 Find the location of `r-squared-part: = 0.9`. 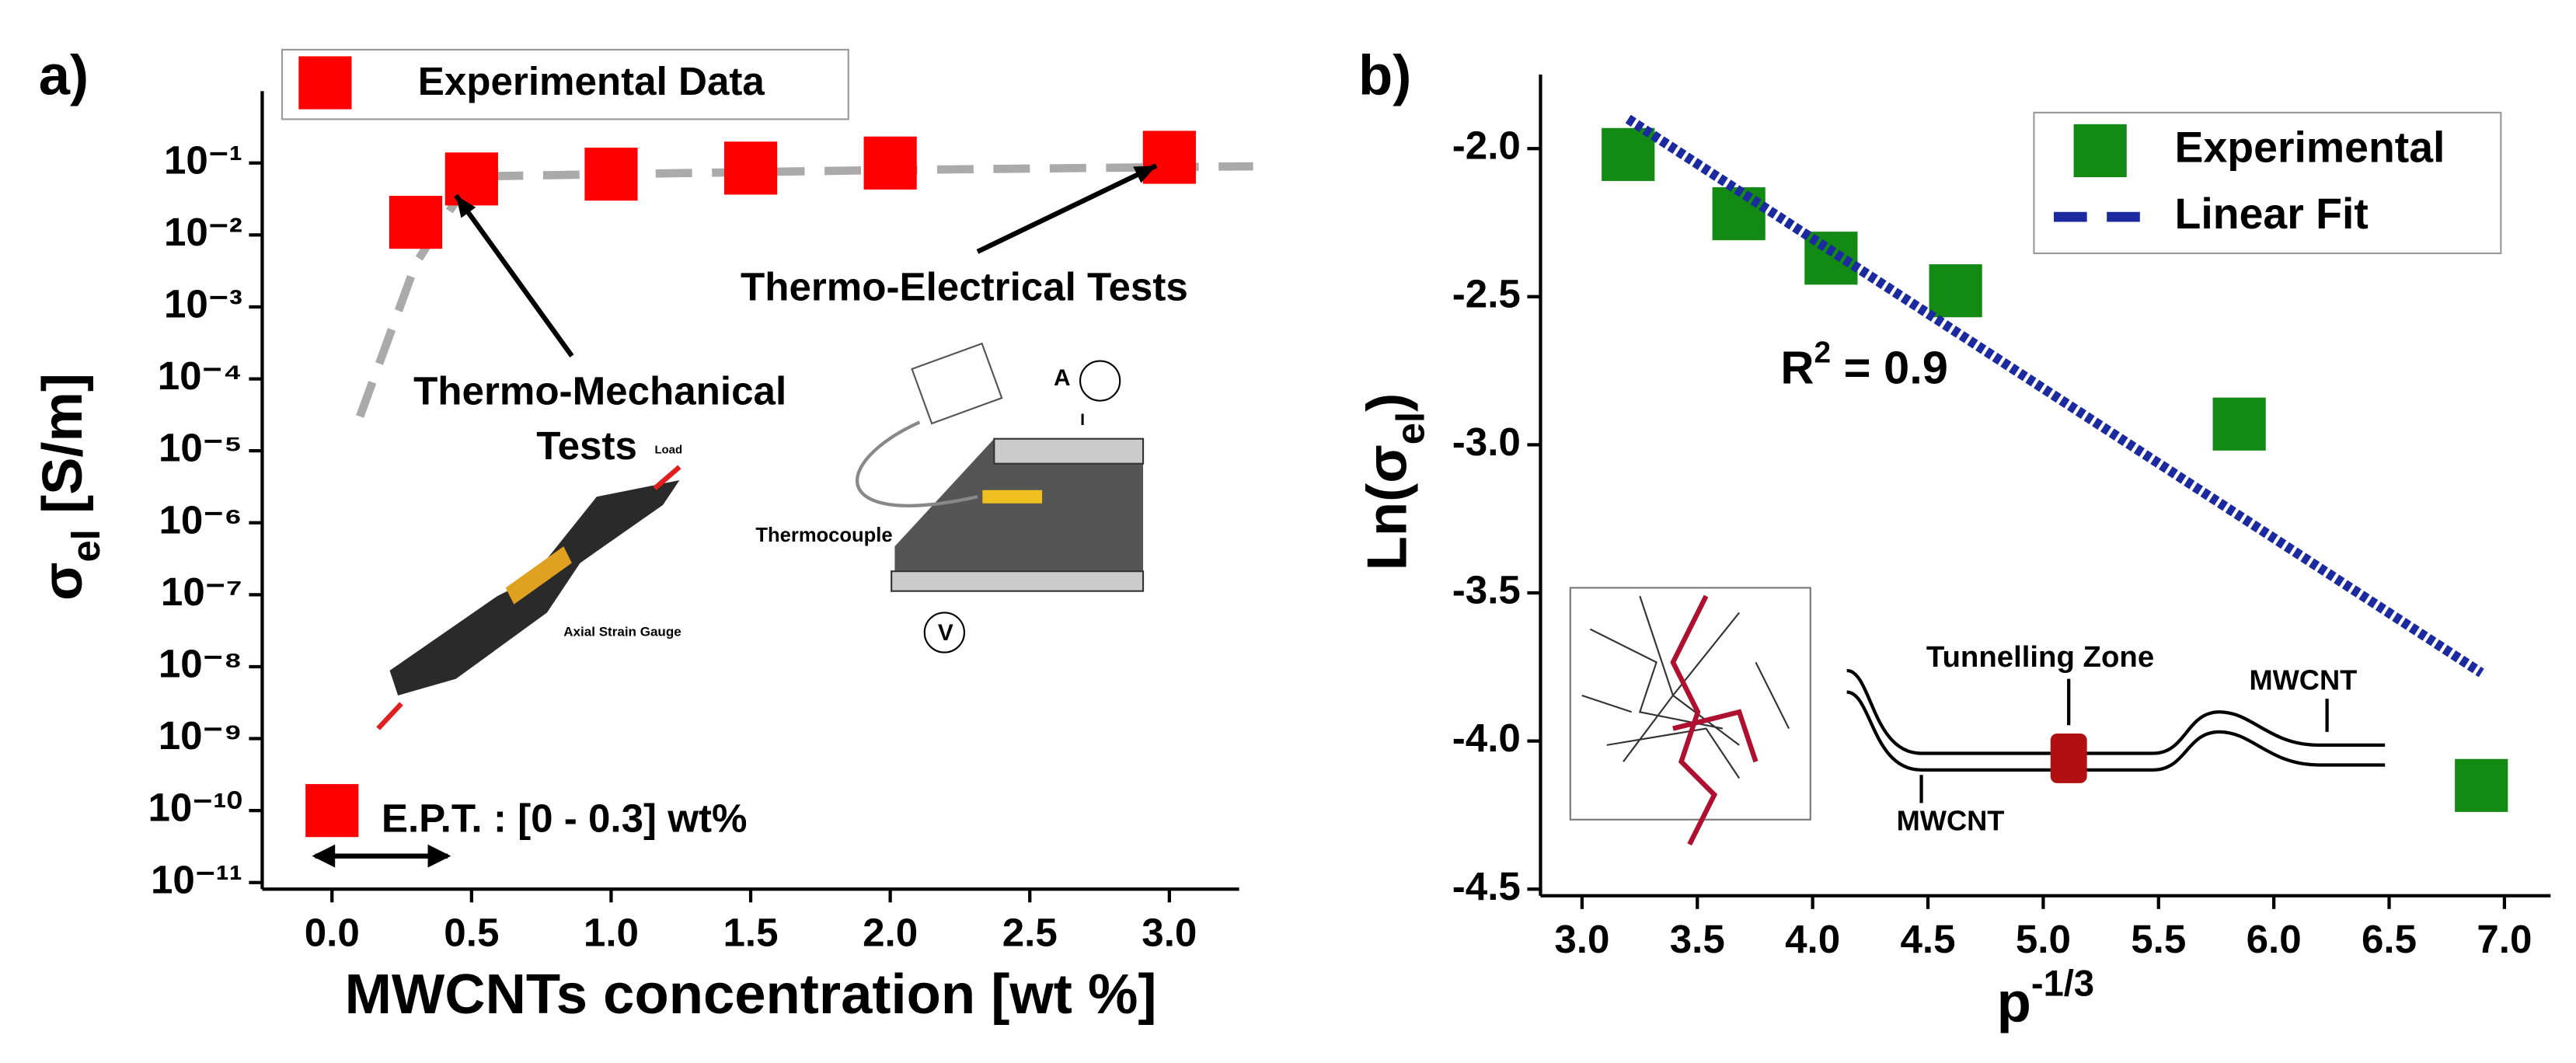

r-squared-part: = 0.9 is located at coordinates (1890, 367).